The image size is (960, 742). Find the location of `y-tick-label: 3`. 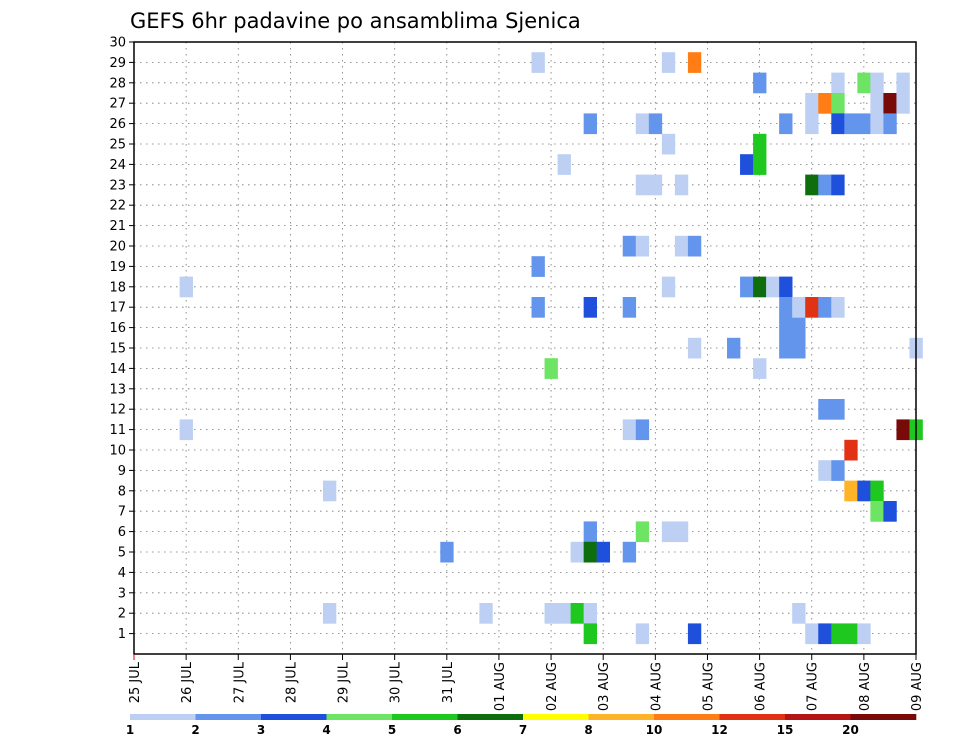

y-tick-label: 3 is located at coordinates (122, 593).